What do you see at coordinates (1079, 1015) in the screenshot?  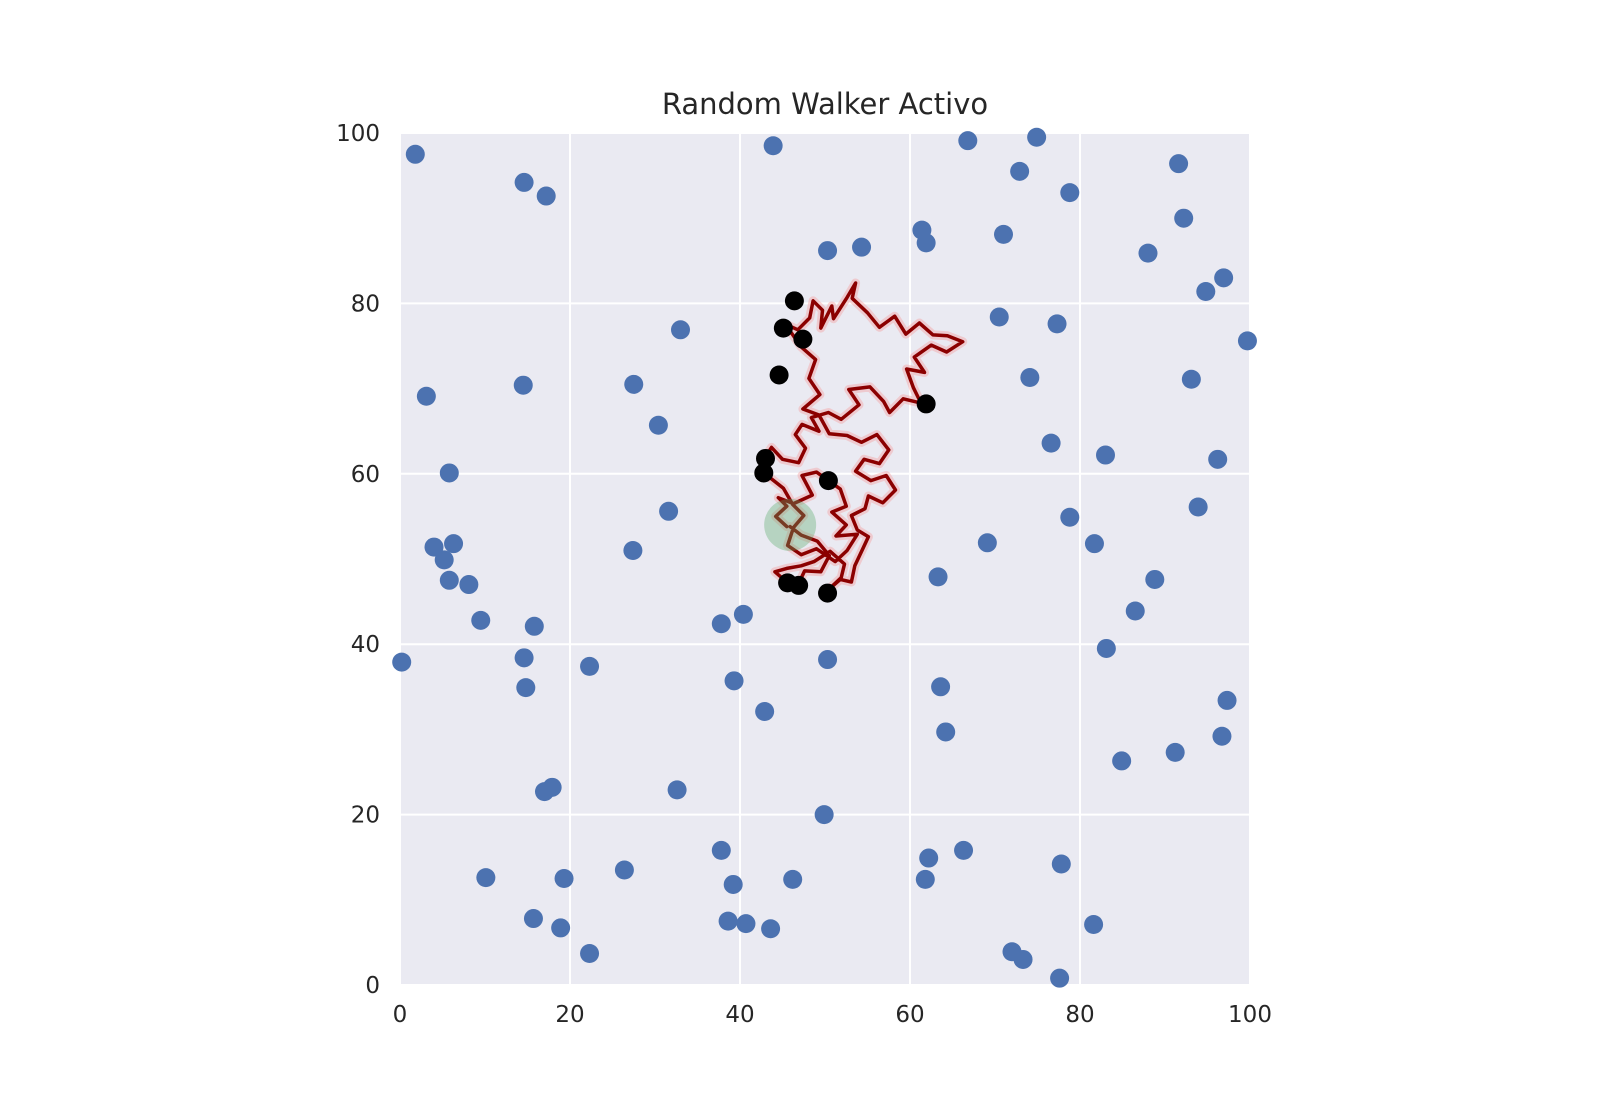 I see `x-tick-label: 80` at bounding box center [1079, 1015].